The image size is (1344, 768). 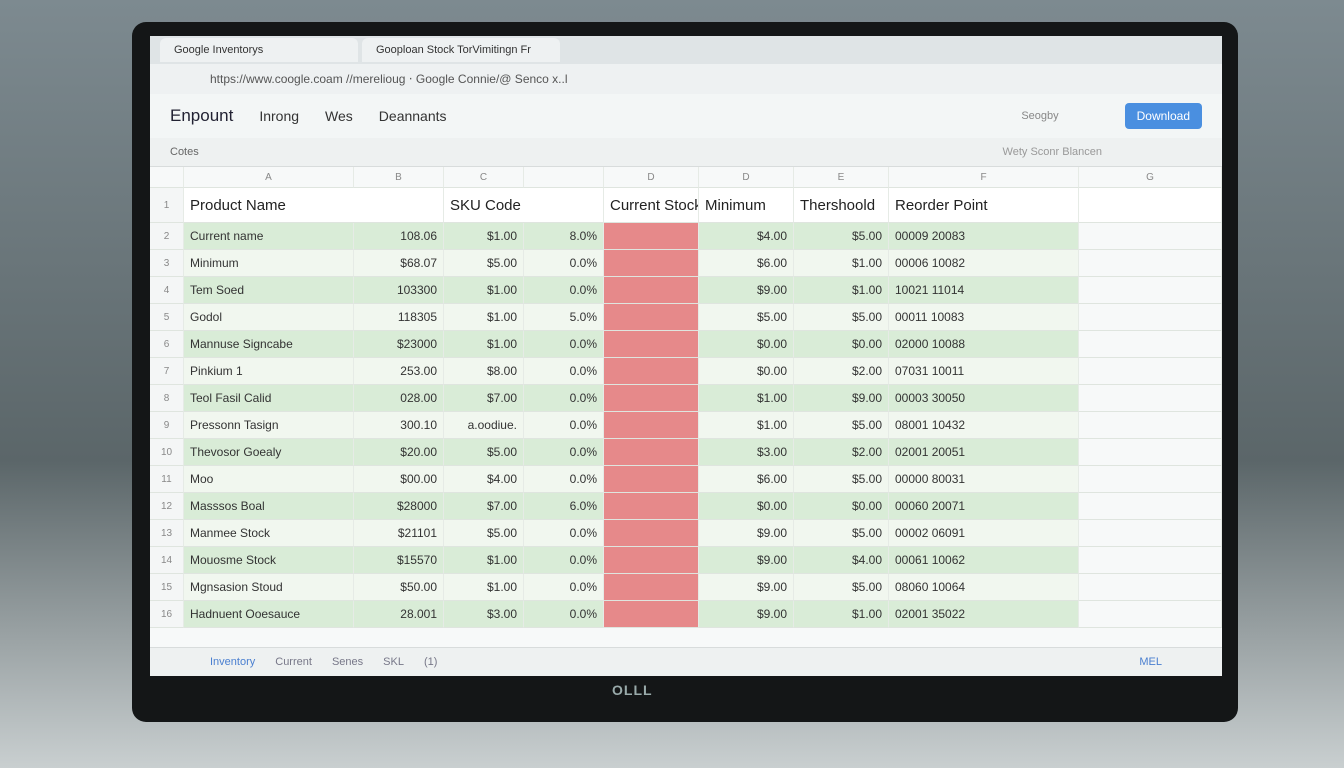 I want to click on search: Seogby, so click(x=1040, y=116).